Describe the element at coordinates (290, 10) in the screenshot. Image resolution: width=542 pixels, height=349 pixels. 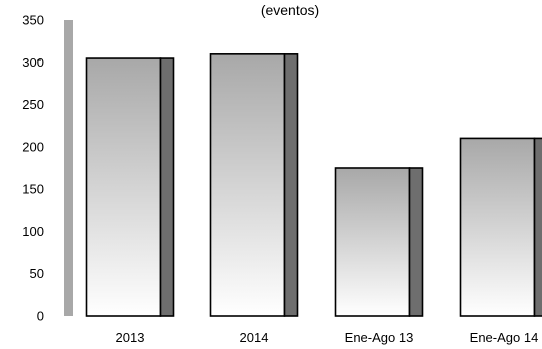
I see `chart-title: (eventos)` at that location.